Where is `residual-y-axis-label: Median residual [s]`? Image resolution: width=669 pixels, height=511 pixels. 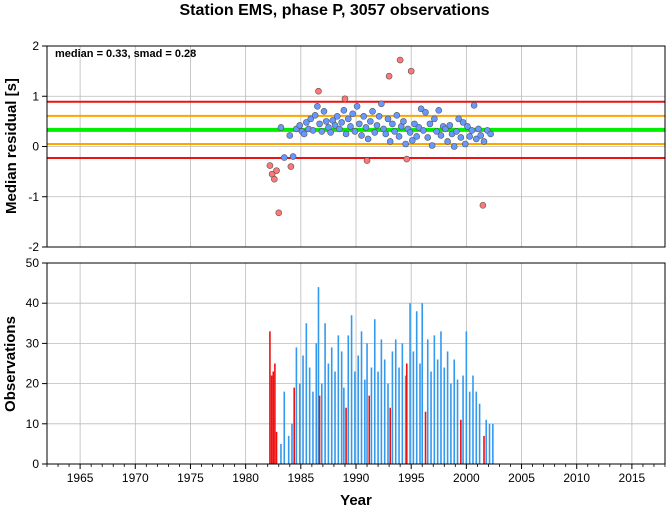
residual-y-axis-label: Median residual [s] is located at coordinates (11, 146).